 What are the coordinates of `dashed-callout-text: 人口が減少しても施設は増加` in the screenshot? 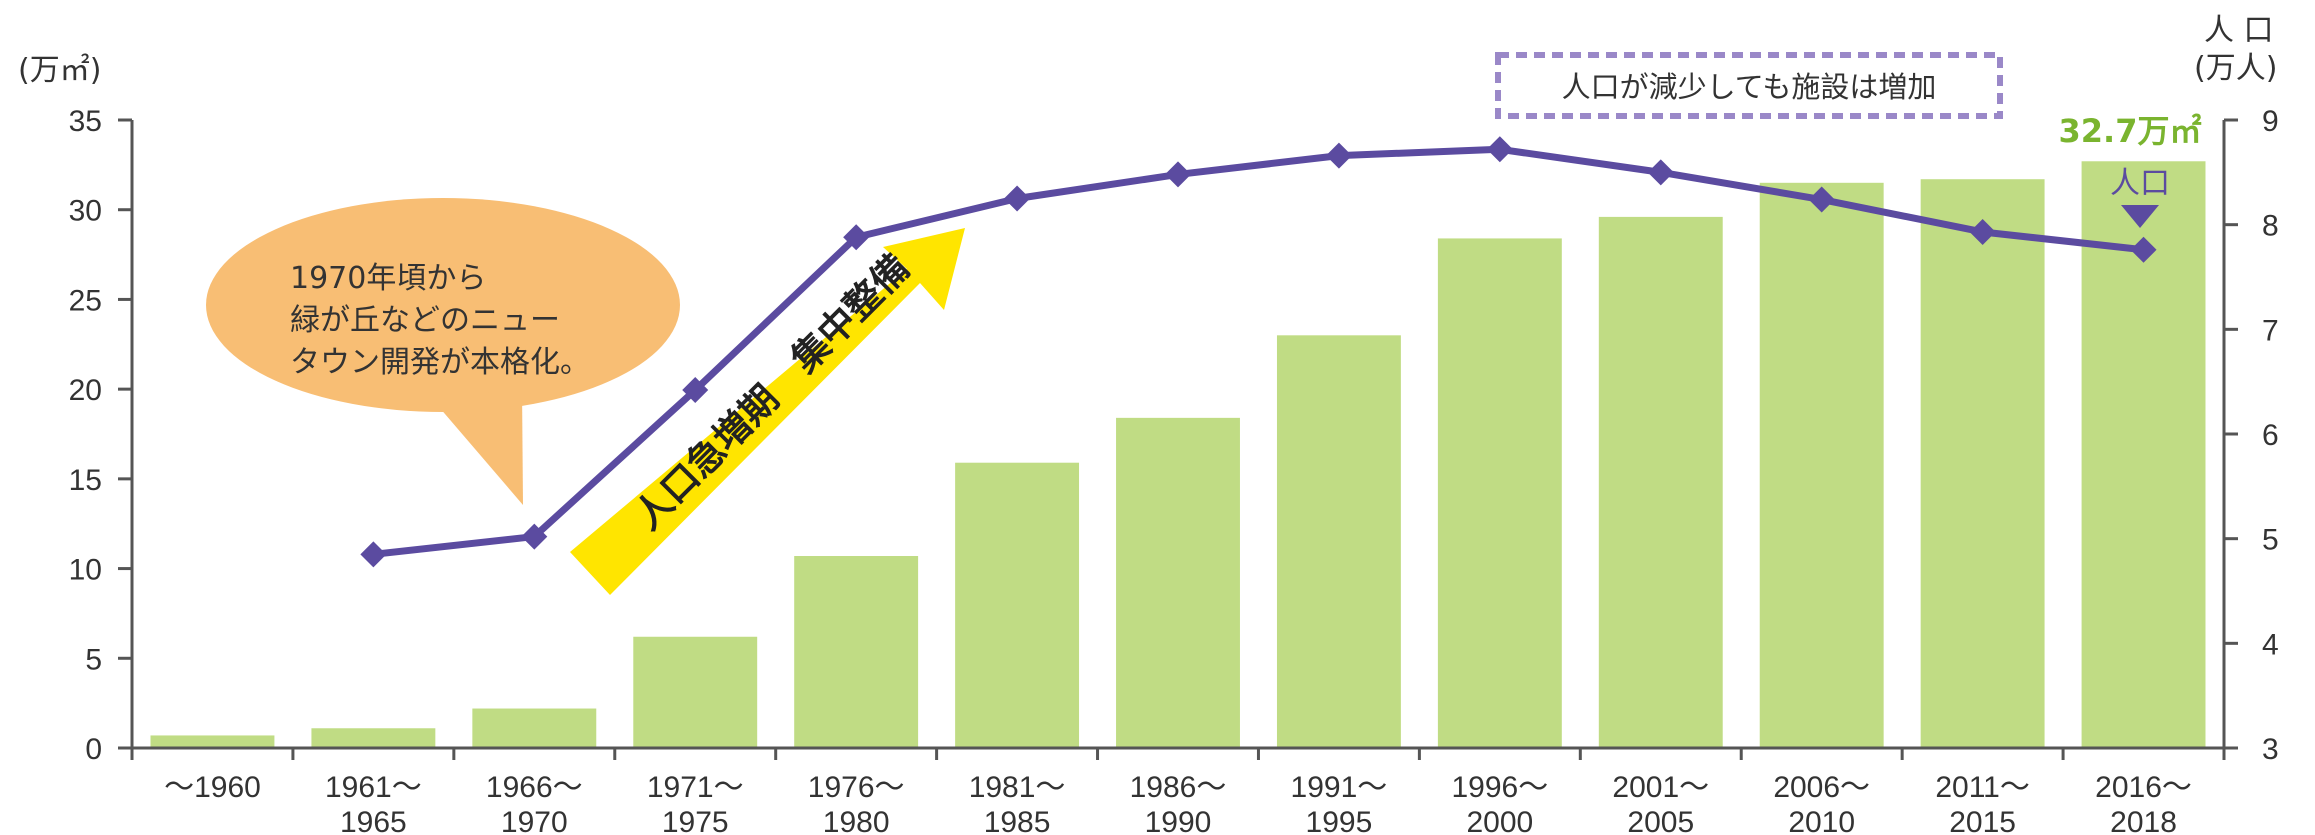 It's located at (1749, 87).